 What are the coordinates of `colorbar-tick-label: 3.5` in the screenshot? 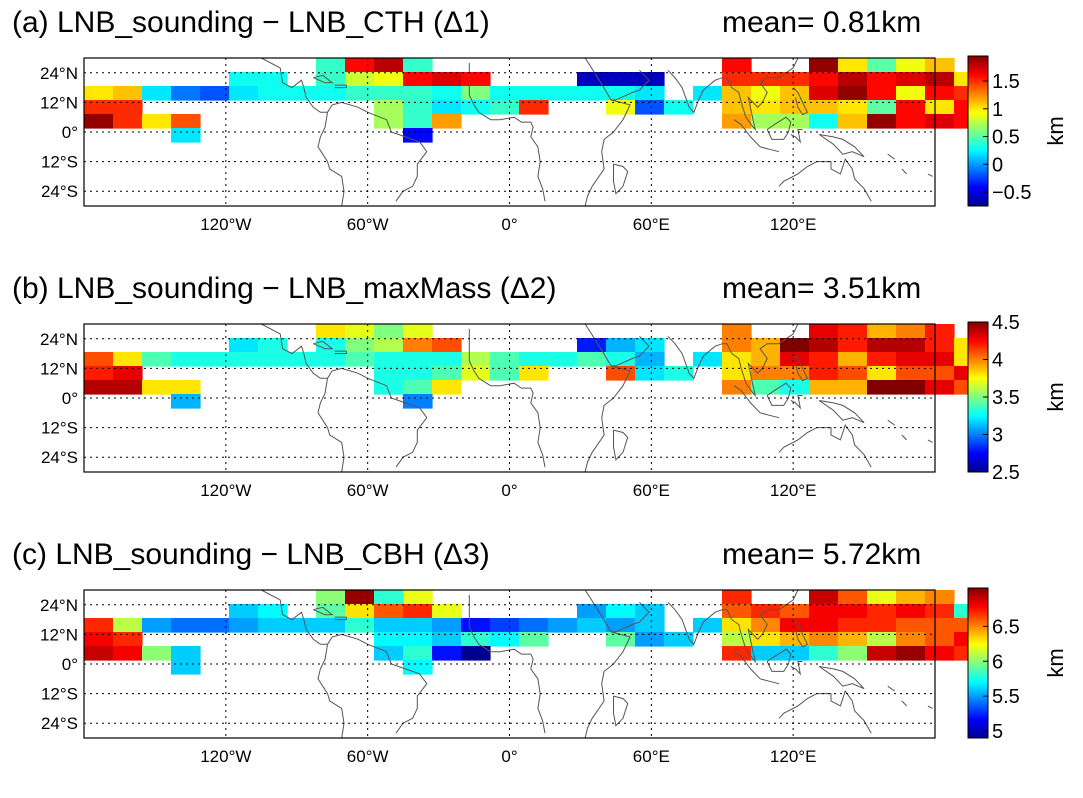 It's located at (1006, 398).